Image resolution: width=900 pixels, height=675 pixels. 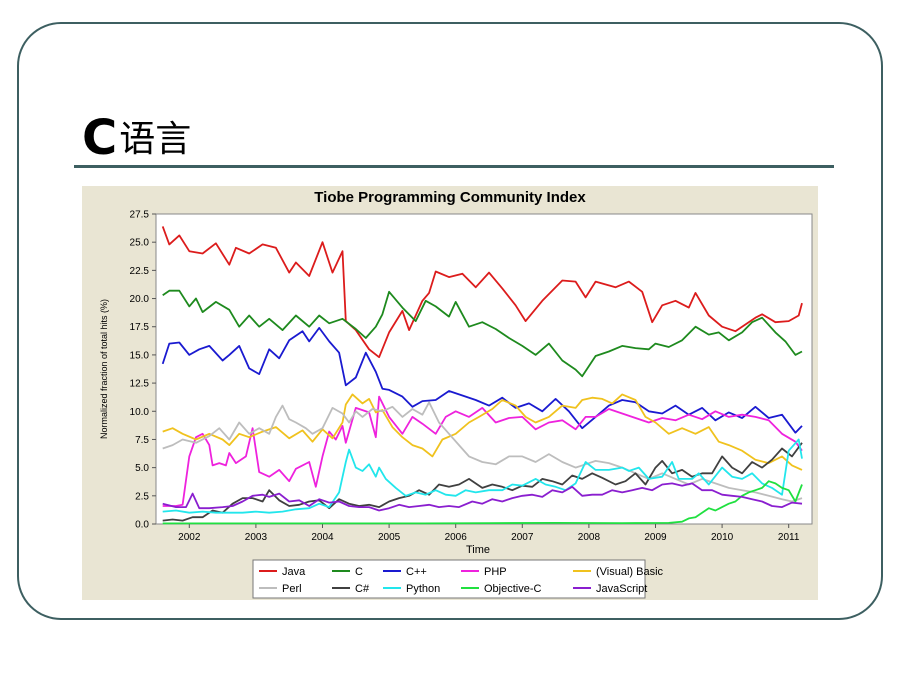 What do you see at coordinates (456, 537) in the screenshot?
I see `x-tick-label: 2006` at bounding box center [456, 537].